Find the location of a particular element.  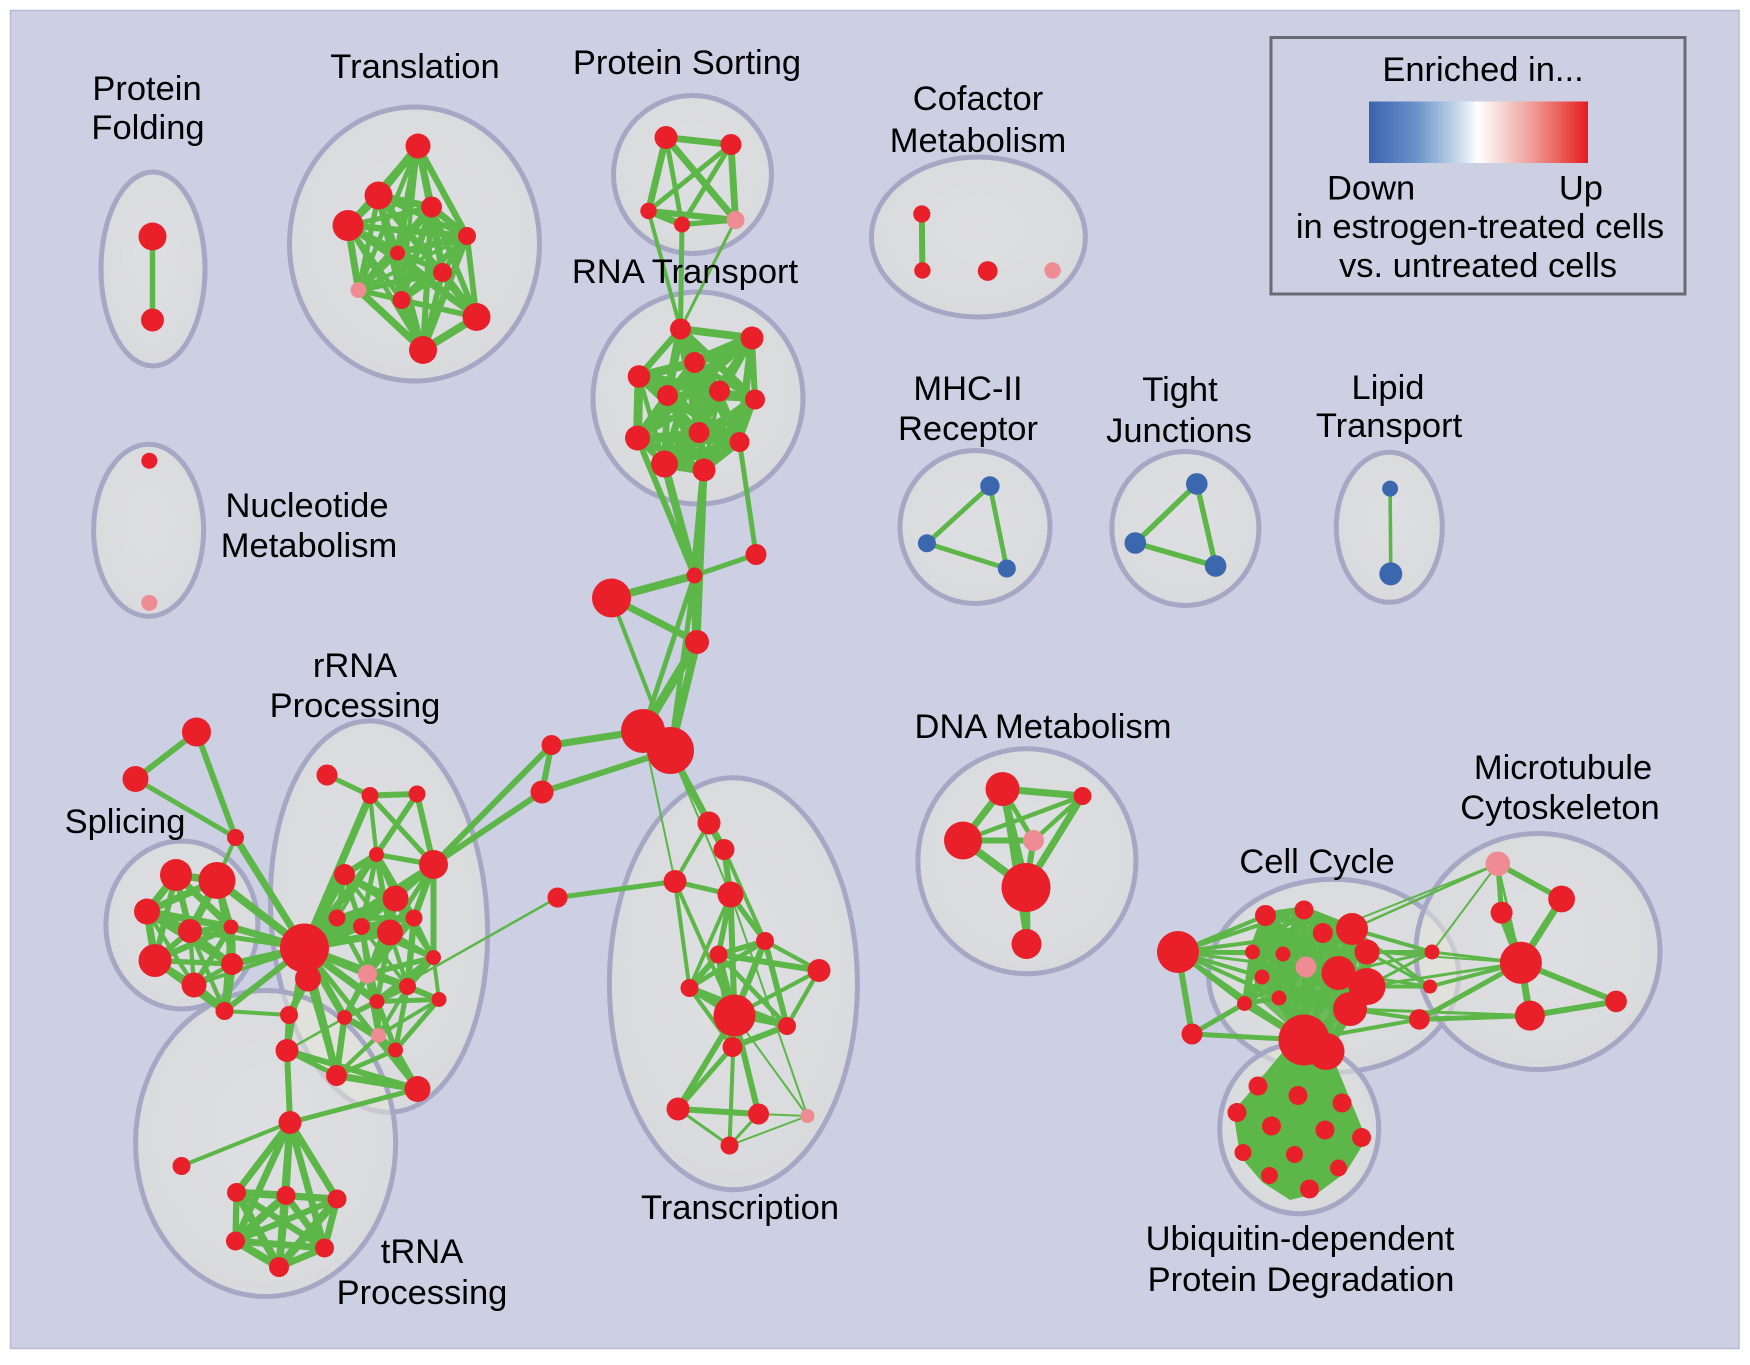

svg-text: Junctions is located at coordinates (1179, 431).